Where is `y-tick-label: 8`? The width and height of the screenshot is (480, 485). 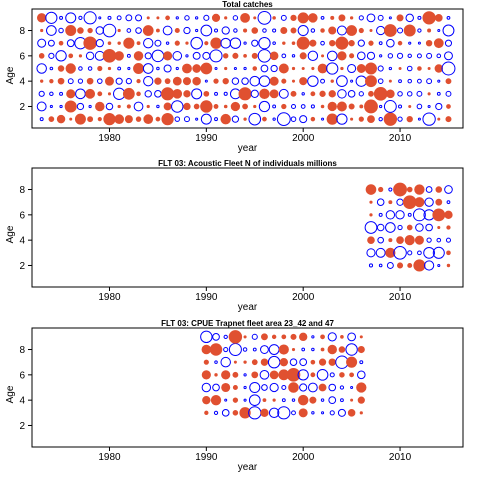 y-tick-label: 8 is located at coordinates (22, 350).